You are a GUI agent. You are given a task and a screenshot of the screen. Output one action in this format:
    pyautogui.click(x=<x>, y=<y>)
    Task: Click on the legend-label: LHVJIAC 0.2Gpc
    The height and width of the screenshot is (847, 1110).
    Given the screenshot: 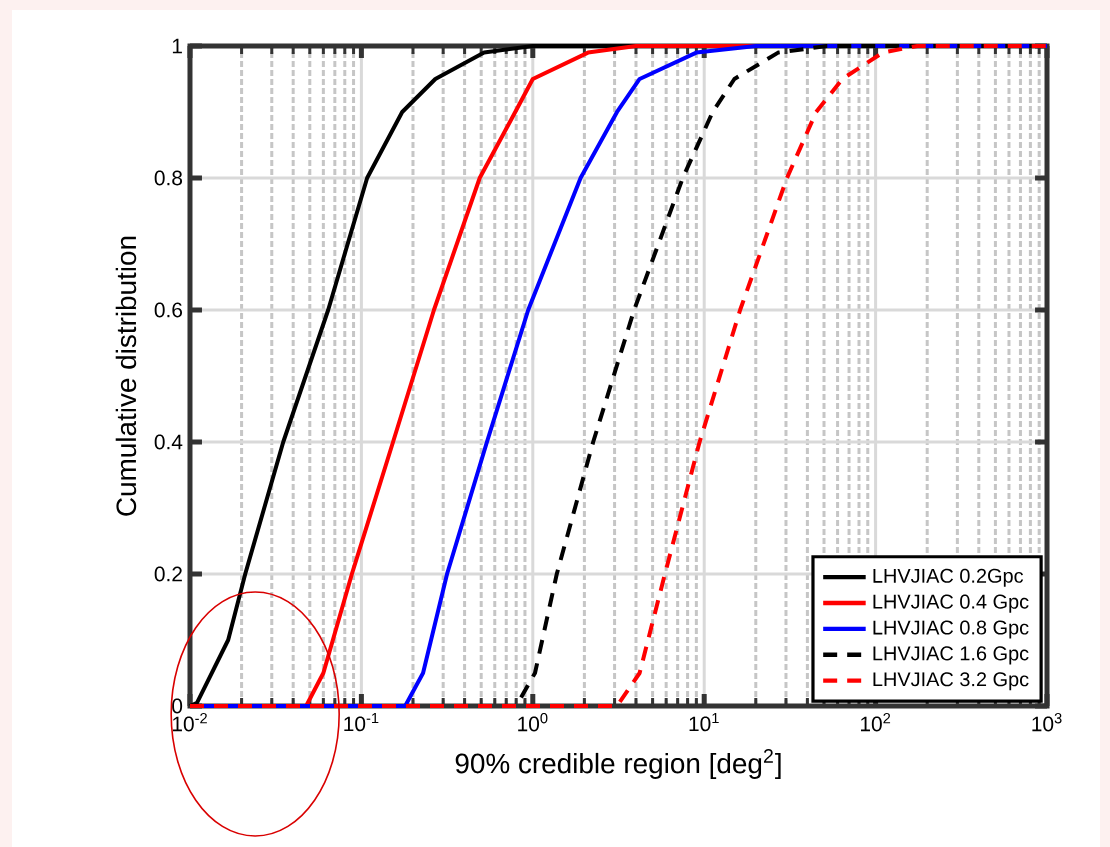 What is the action you would take?
    pyautogui.click(x=948, y=577)
    